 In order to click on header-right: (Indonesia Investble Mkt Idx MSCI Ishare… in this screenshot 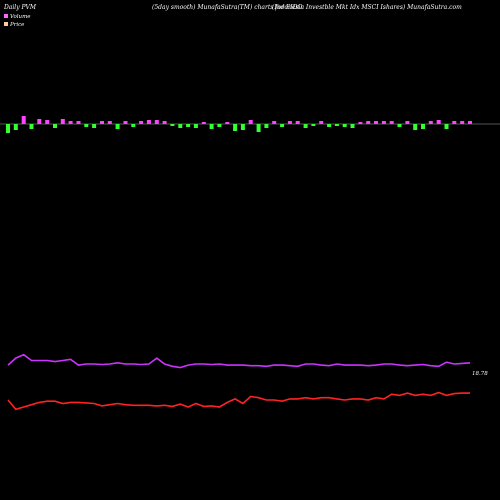, I will do `click(367, 7)`.